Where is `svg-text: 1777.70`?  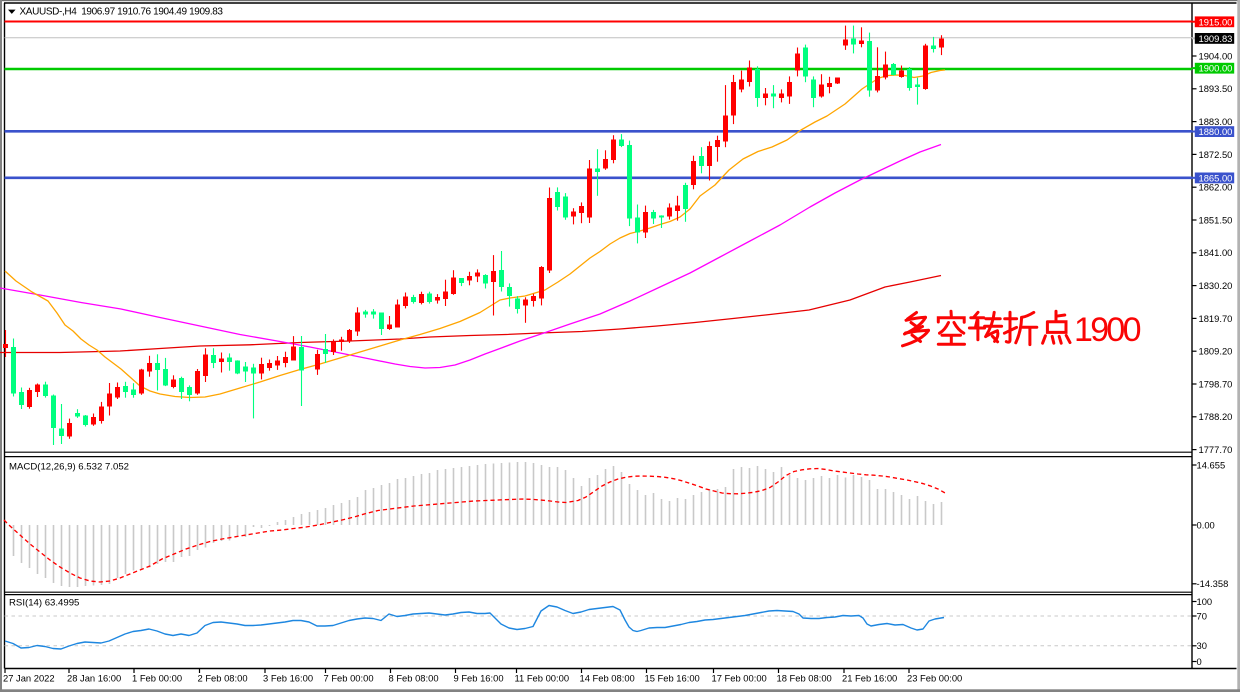 svg-text: 1777.70 is located at coordinates (1216, 449).